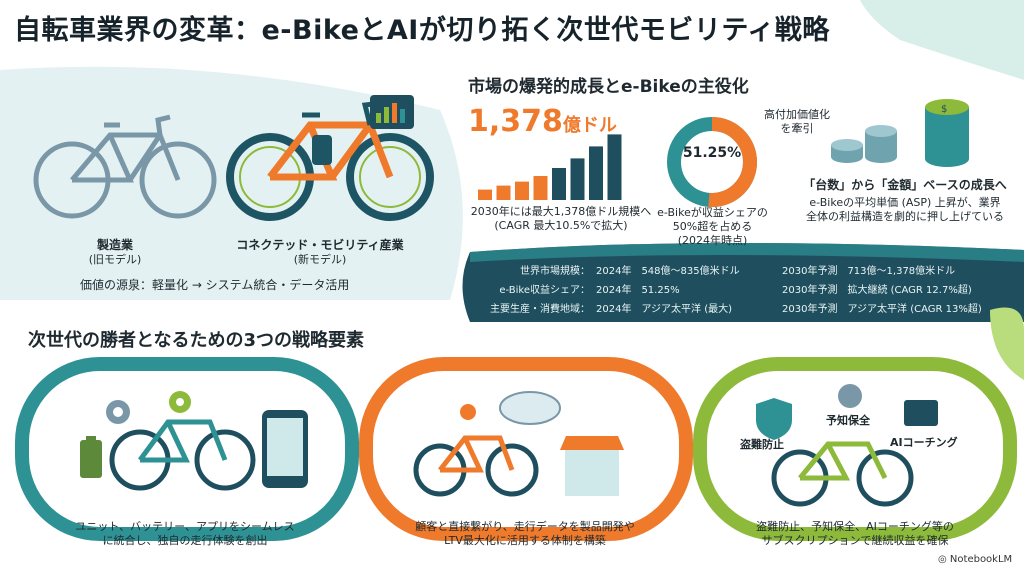 Image resolution: width=1024 pixels, height=572 pixels. I want to click on caption-line: に統合し、独自の走行体験を創出, so click(185, 540).